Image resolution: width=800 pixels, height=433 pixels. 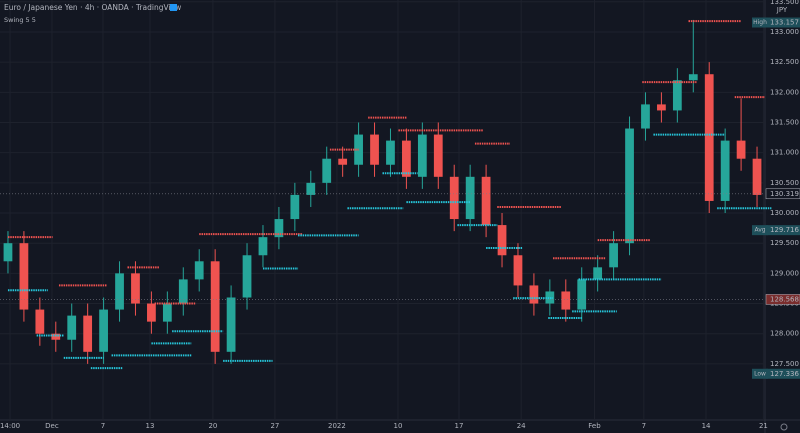 I want to click on currency-label: JPY, so click(x=782, y=10).